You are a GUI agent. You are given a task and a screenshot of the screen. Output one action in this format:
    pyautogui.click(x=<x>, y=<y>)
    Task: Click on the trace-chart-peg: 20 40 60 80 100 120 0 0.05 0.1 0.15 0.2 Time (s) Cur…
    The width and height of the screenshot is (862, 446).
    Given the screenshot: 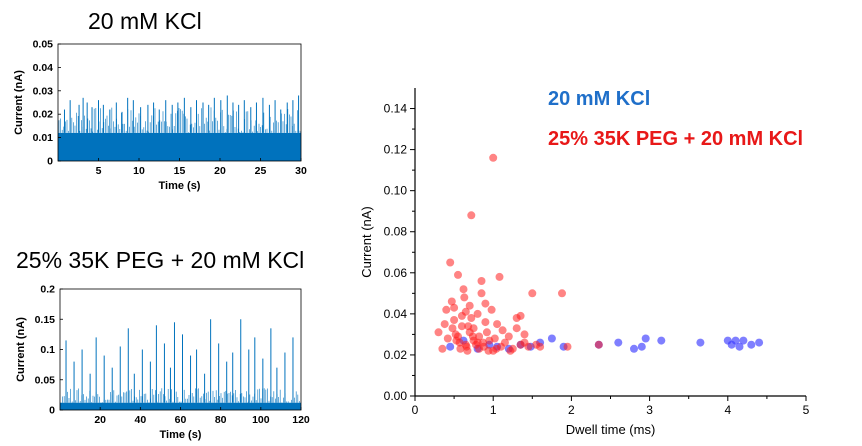 What is the action you would take?
    pyautogui.click(x=162, y=363)
    